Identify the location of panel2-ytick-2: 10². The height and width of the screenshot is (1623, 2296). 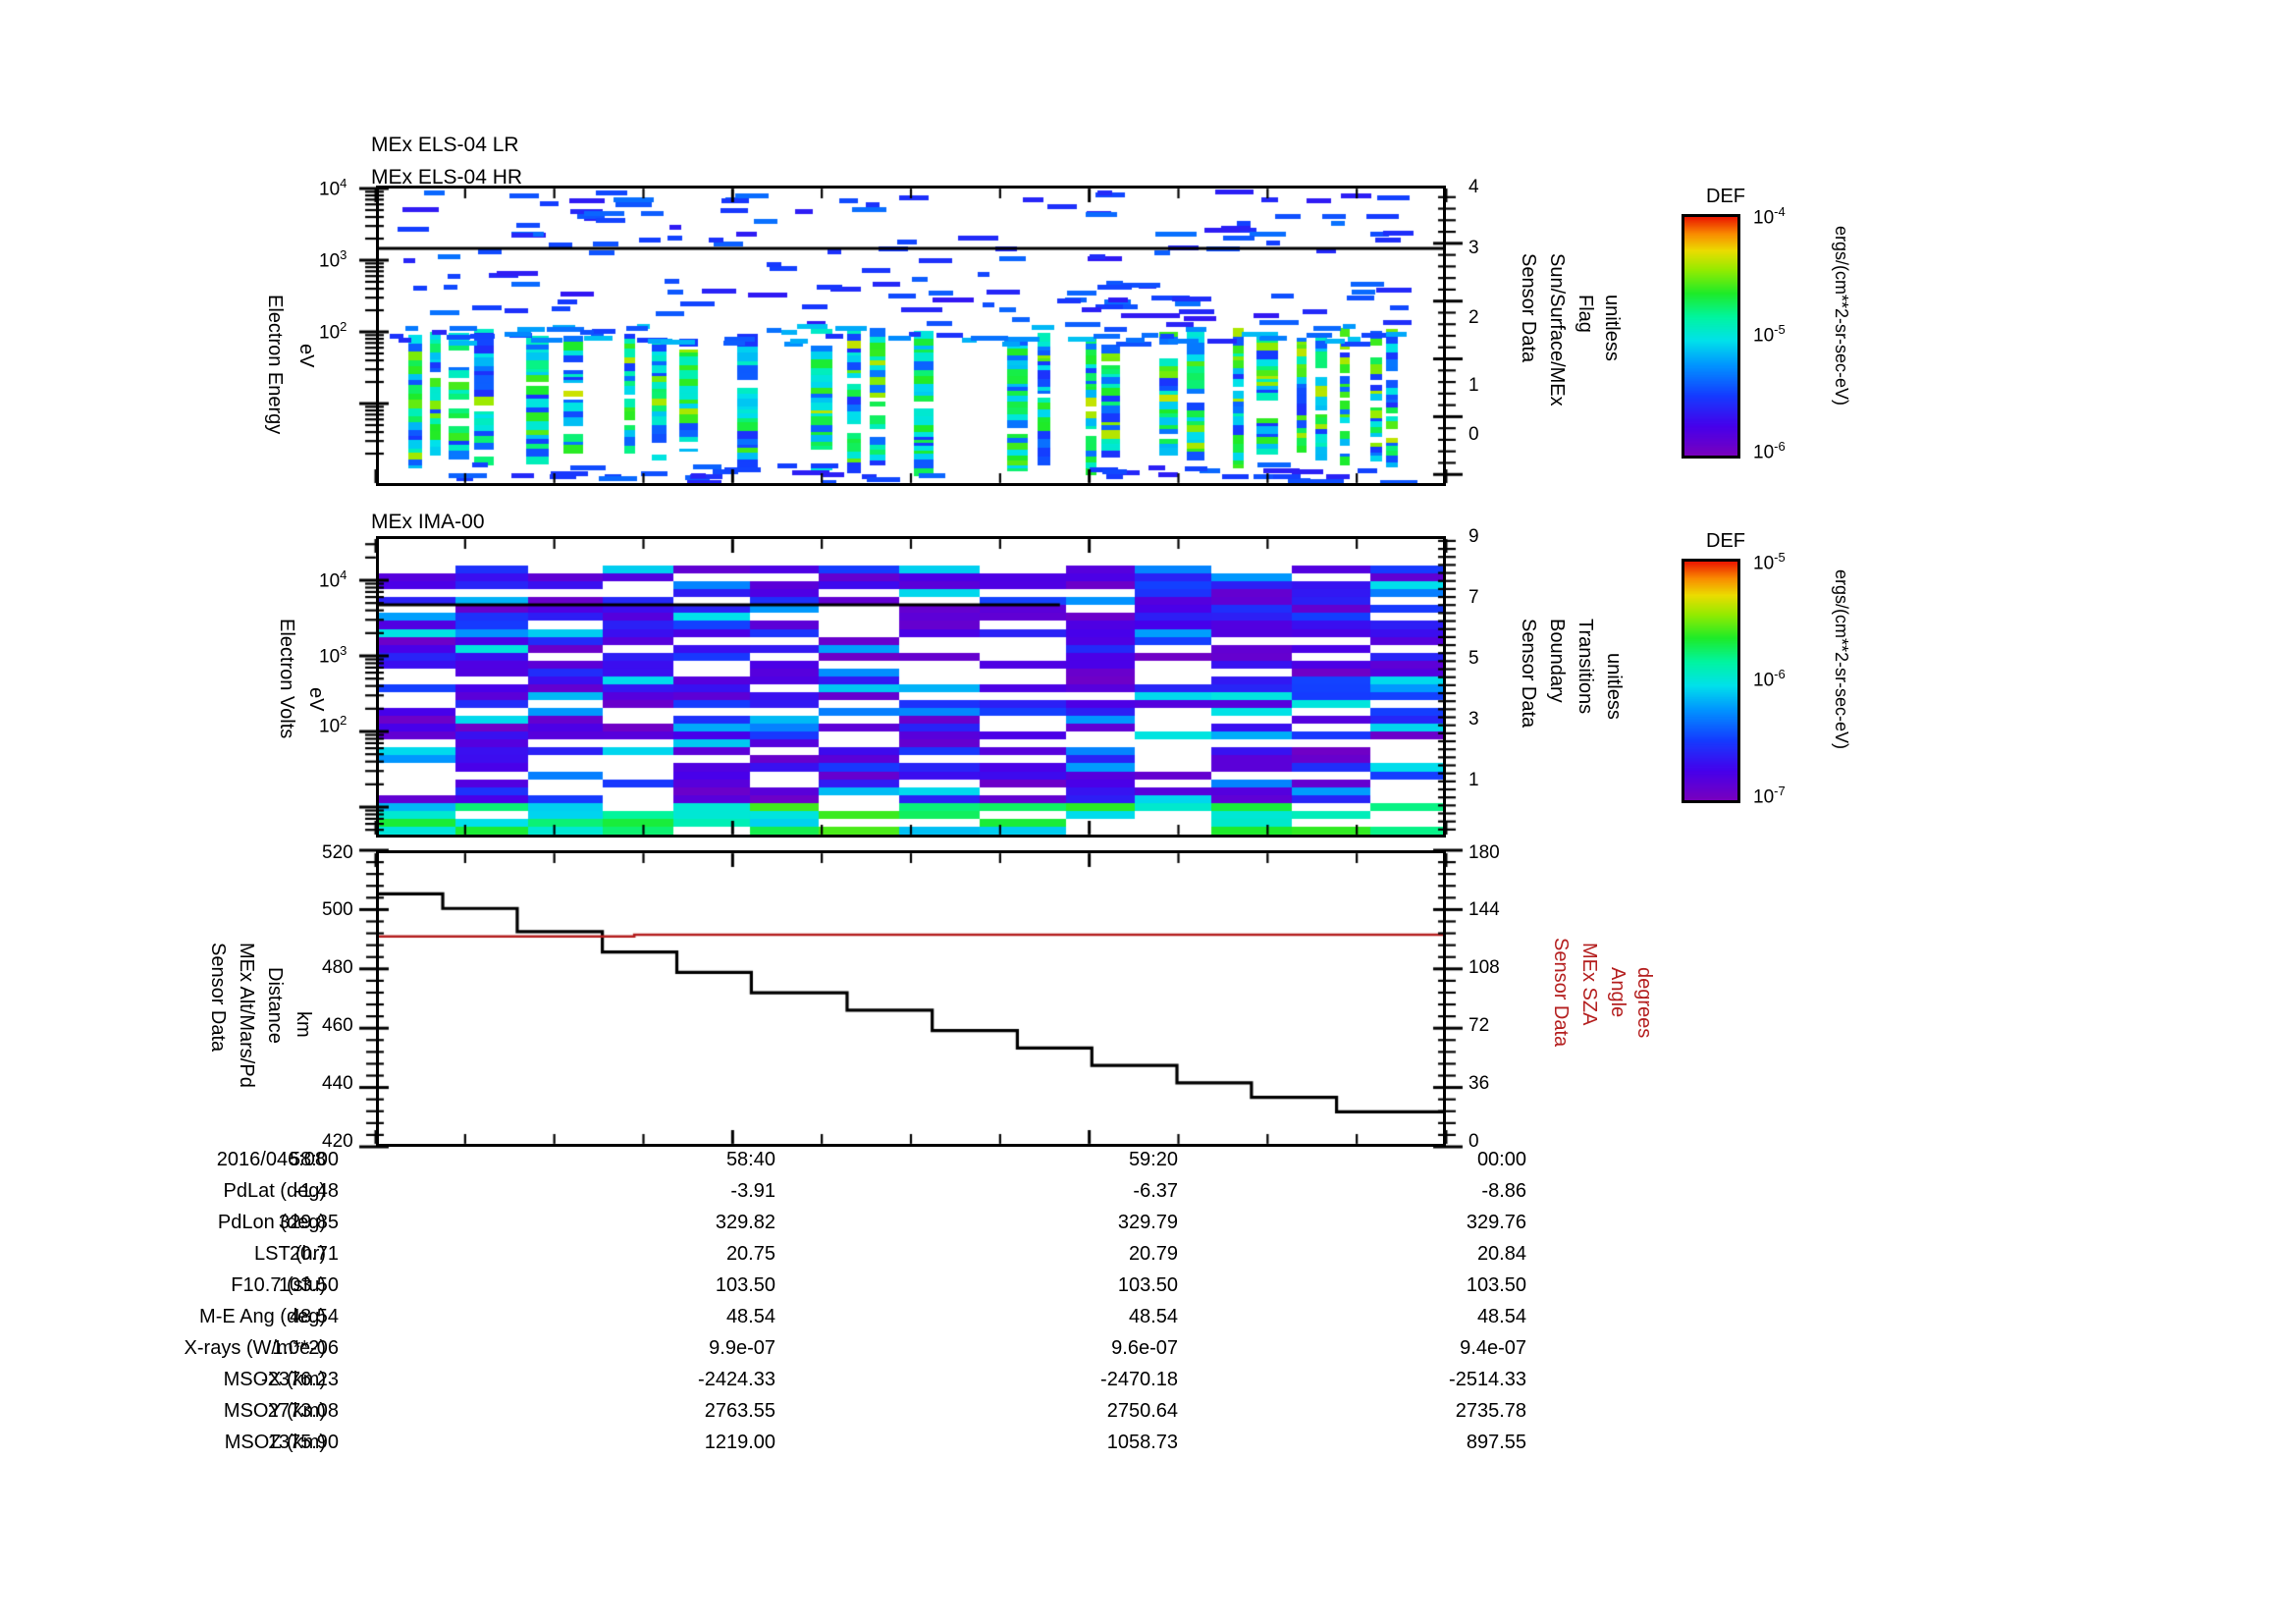
(333, 725).